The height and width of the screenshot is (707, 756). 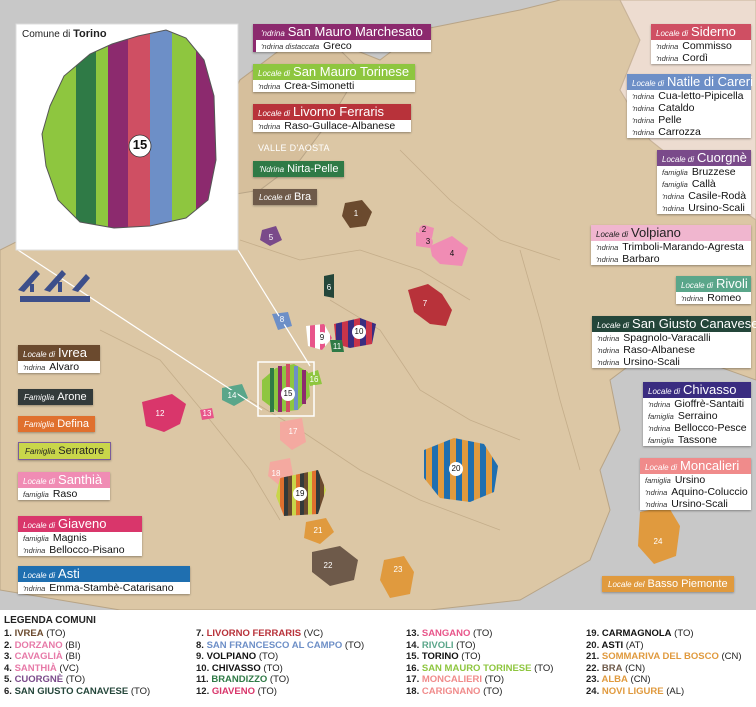 I want to click on box-row: 'ndrina Trimboli-Marando-Agresta, so click(x=670, y=247).